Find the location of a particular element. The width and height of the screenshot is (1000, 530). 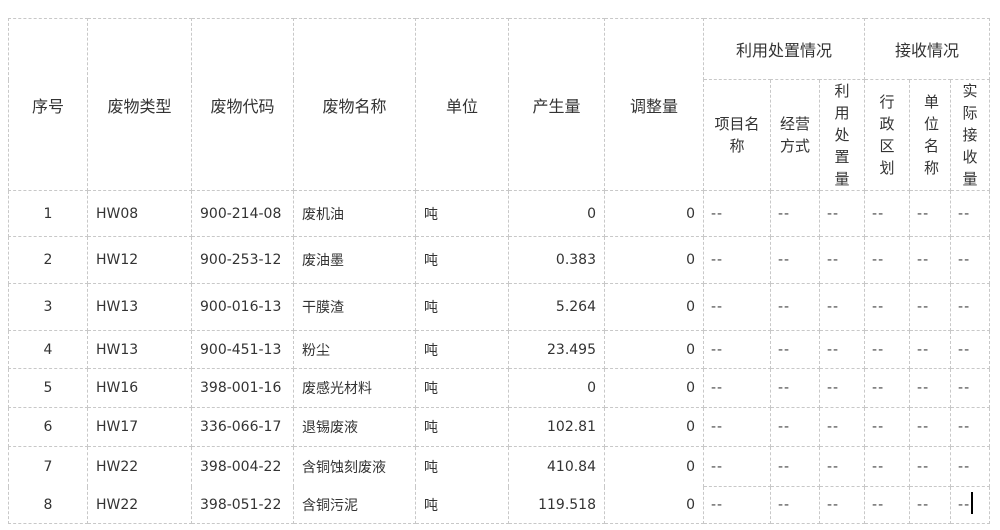

cell-type: HW12 is located at coordinates (139, 260).